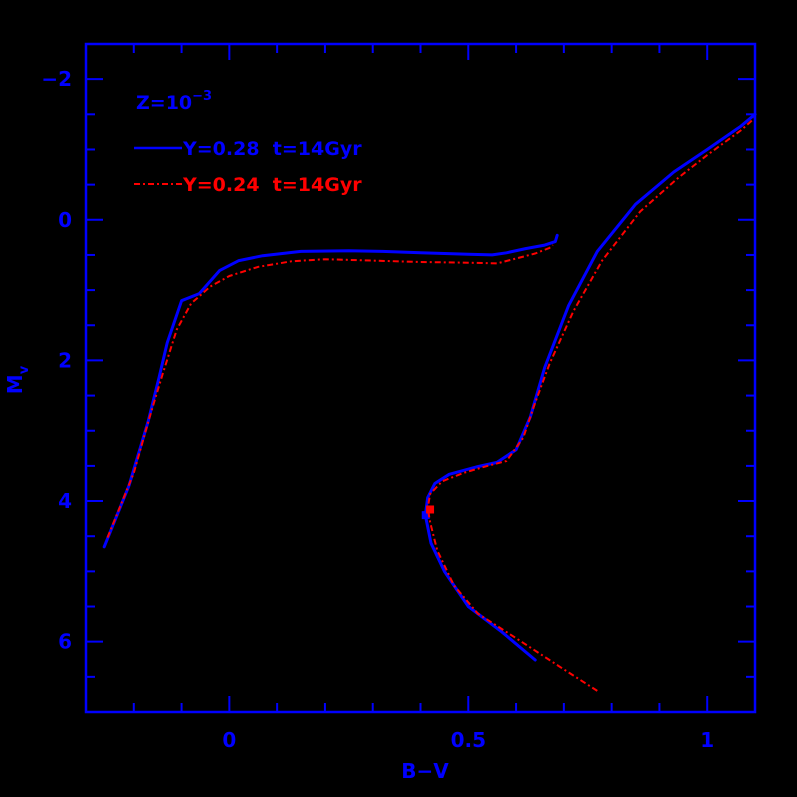 This screenshot has height=797, width=797. Describe the element at coordinates (65, 501) in the screenshot. I see `y-tick-label: 4` at that location.